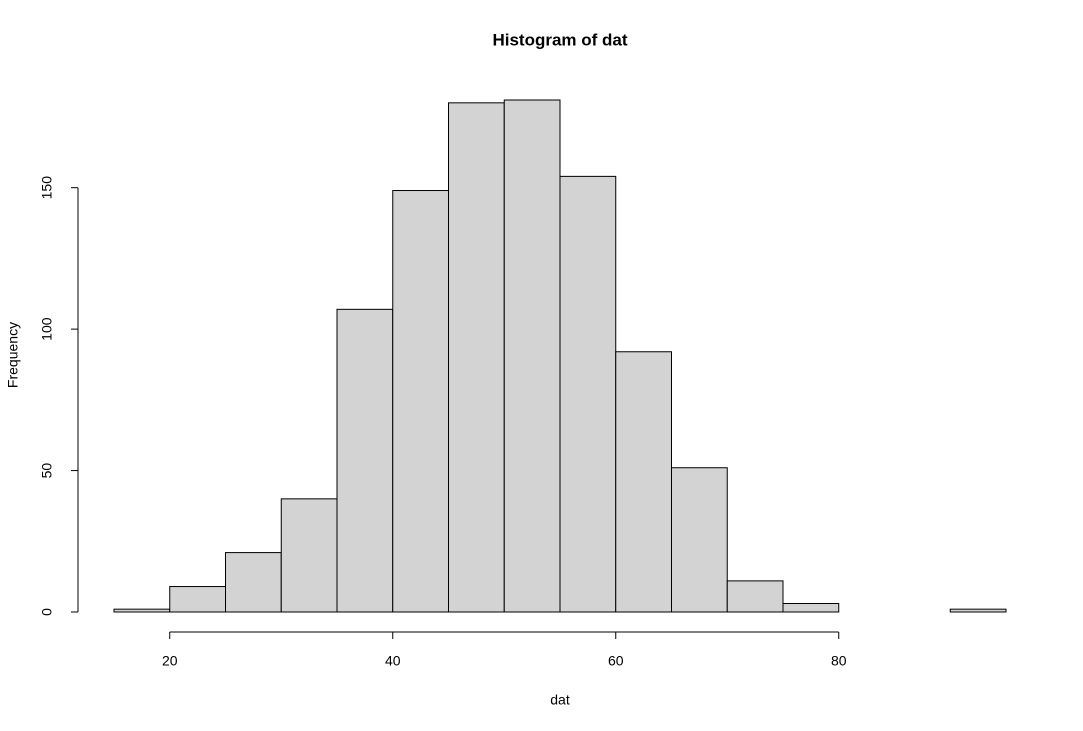 This screenshot has height=731, width=1083. Describe the element at coordinates (13, 355) in the screenshot. I see `y-axis-label: Frequency` at that location.